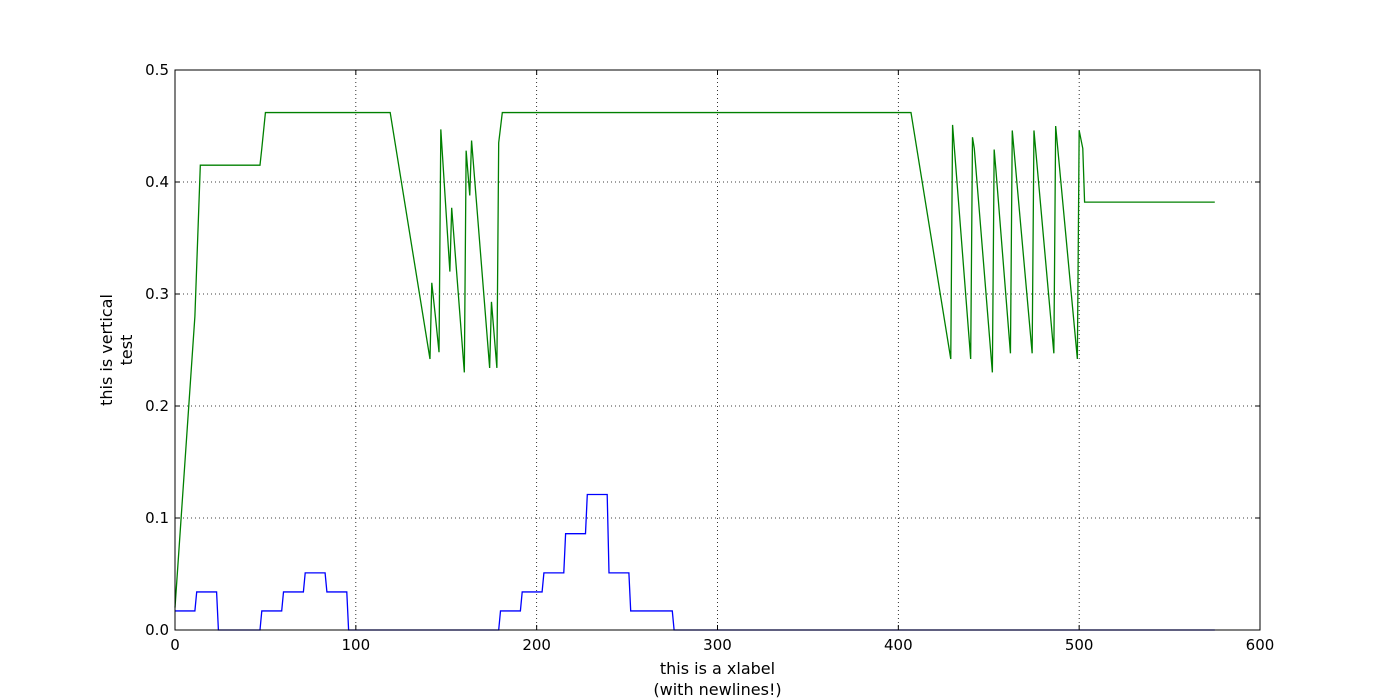 The image size is (1400, 700). I want to click on y-tick-label: 0.0, so click(157, 630).